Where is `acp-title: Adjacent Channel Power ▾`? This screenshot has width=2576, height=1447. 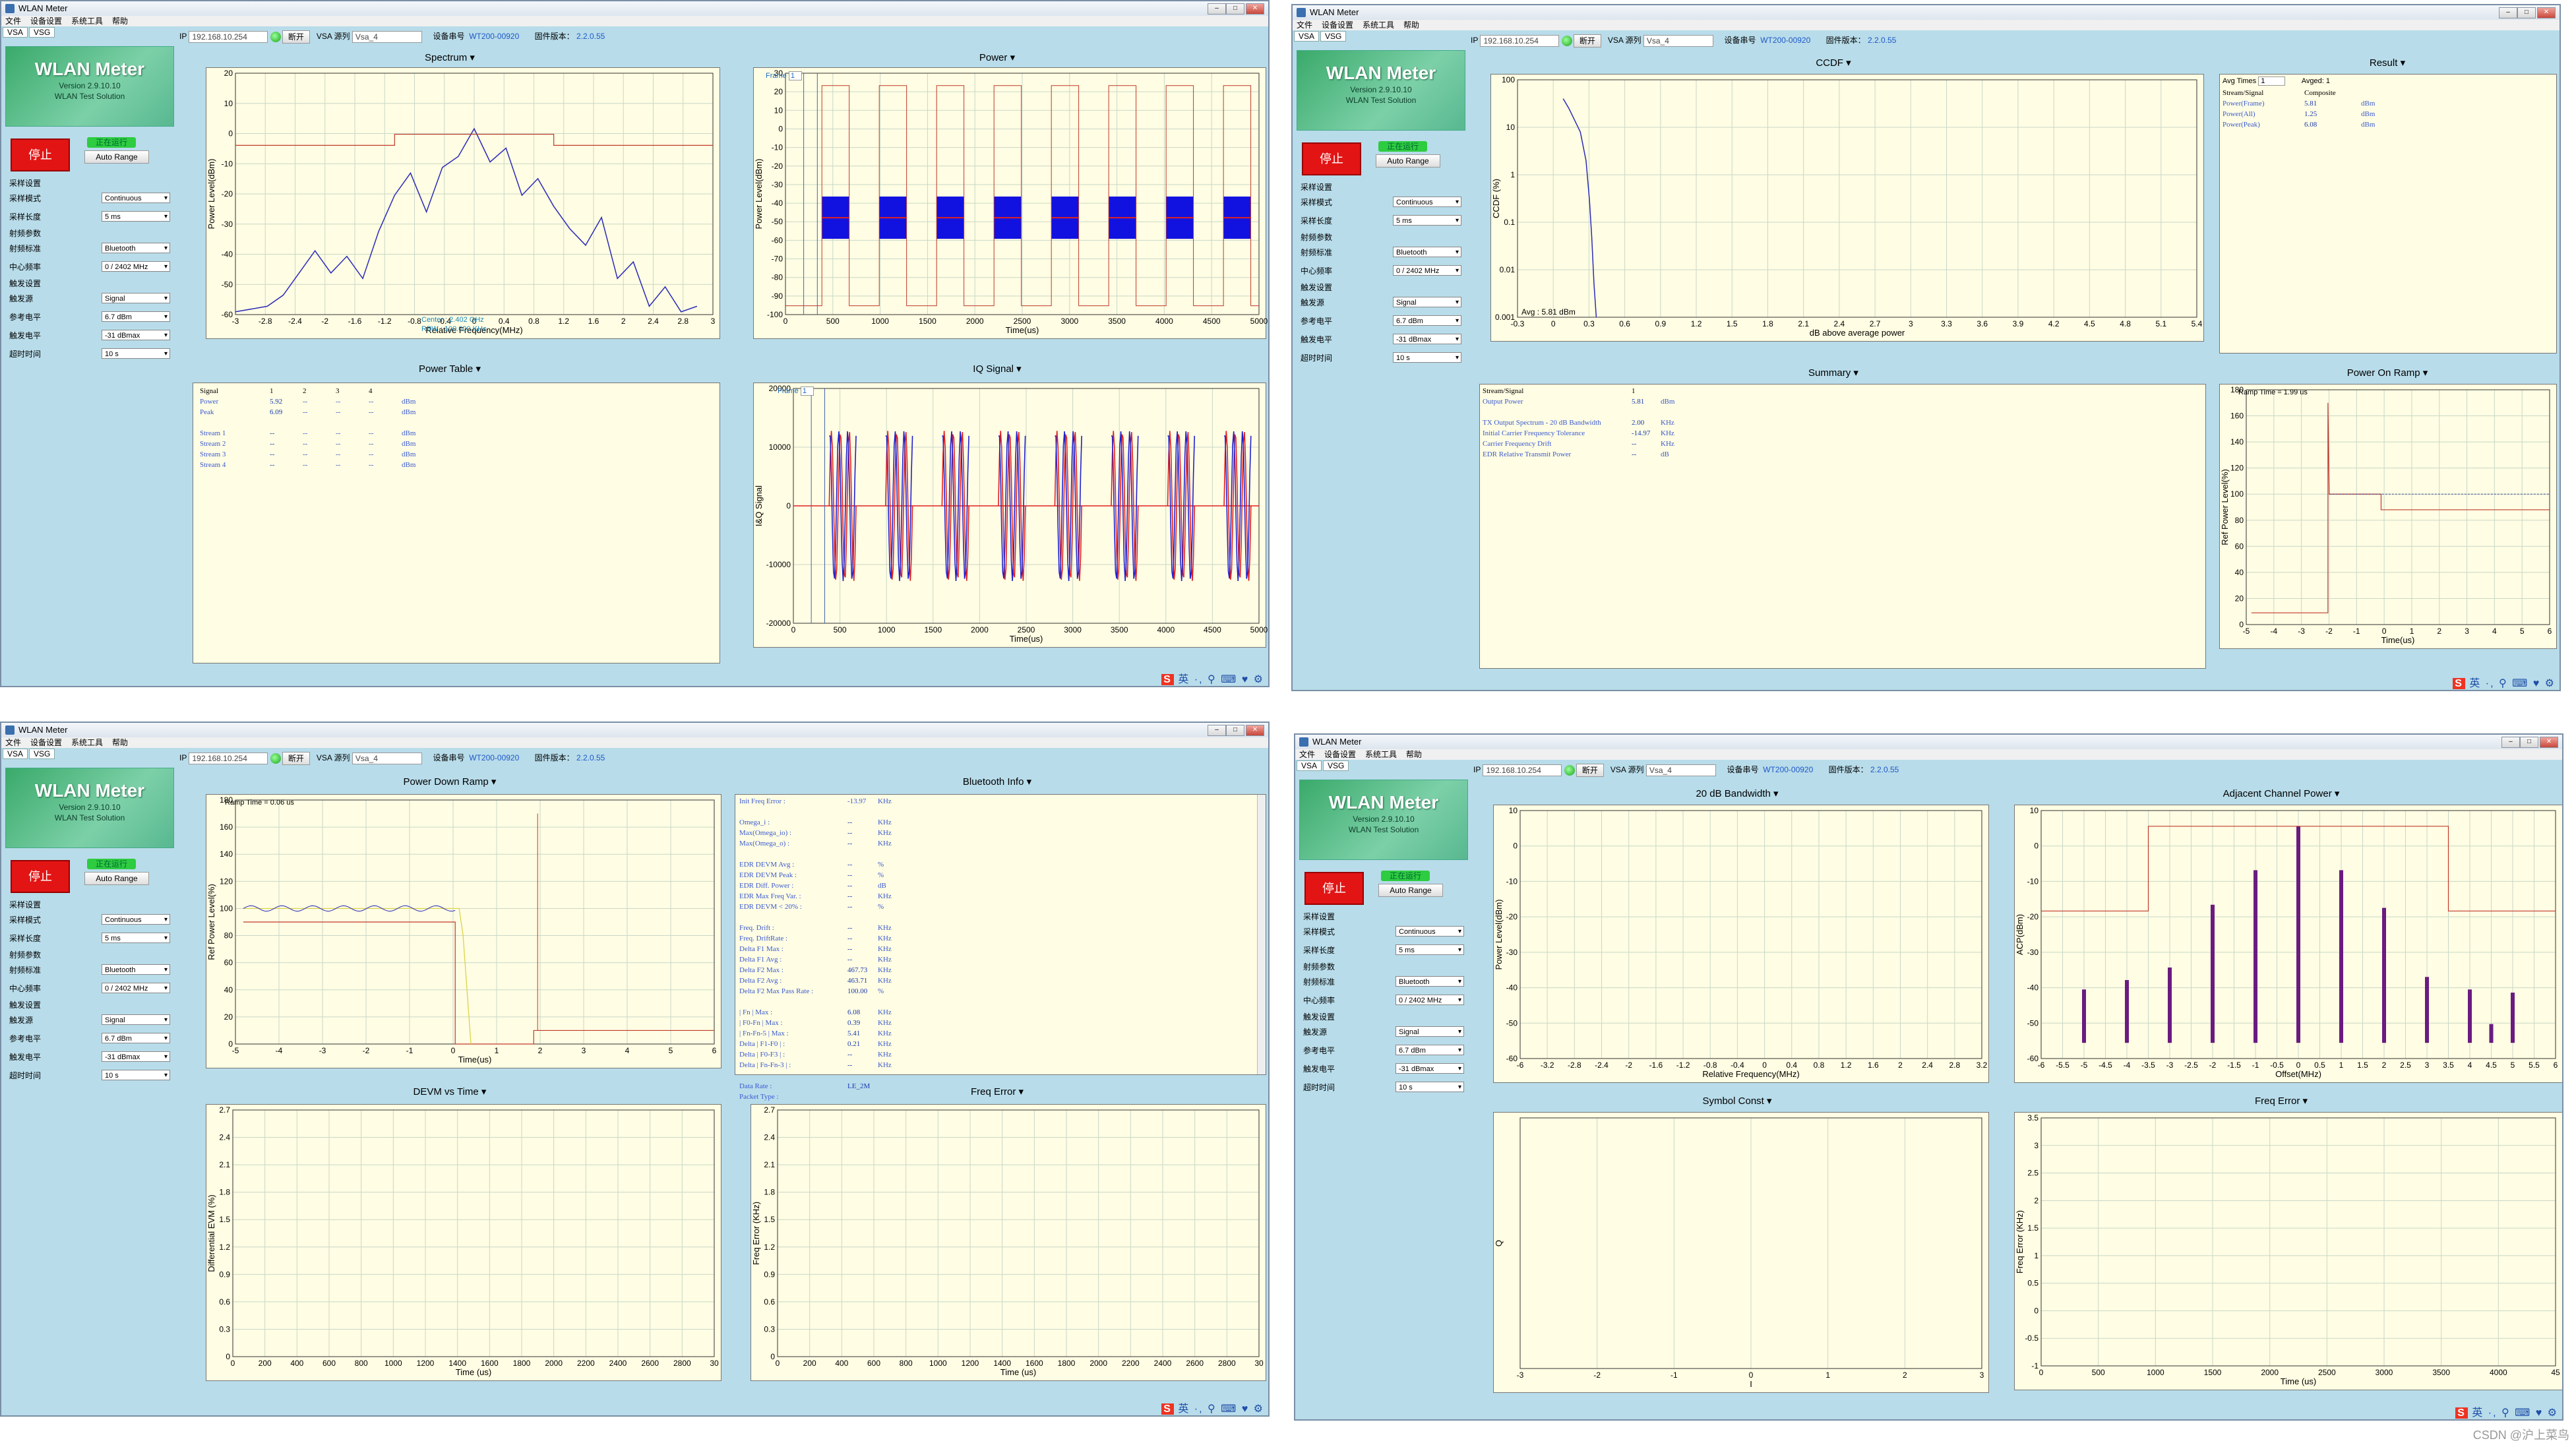 acp-title: Adjacent Channel Power ▾ is located at coordinates (2281, 793).